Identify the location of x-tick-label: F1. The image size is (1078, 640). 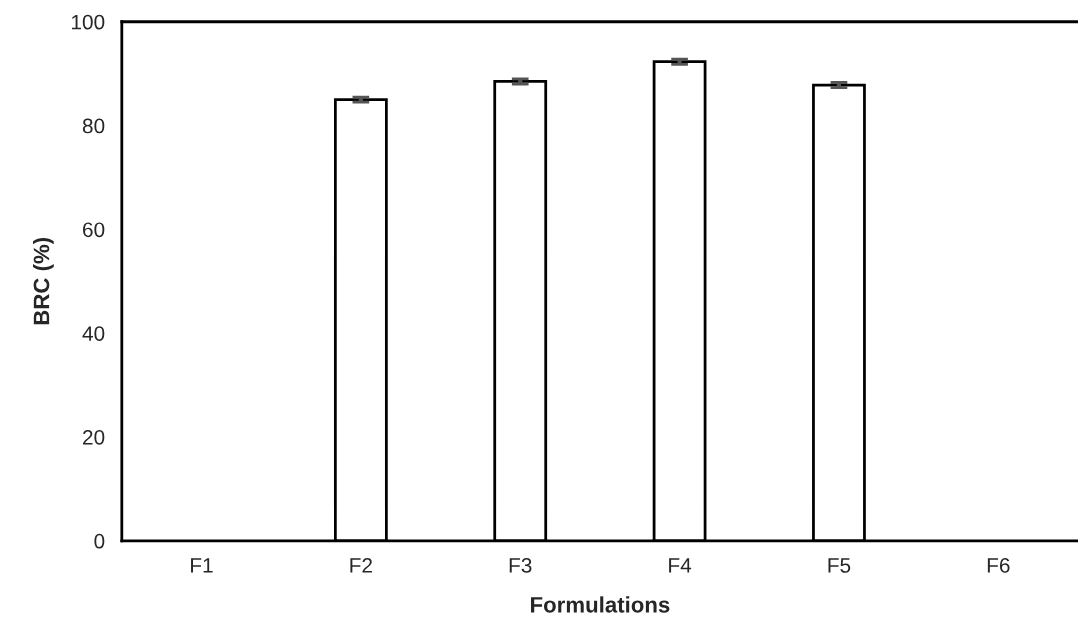
(202, 565).